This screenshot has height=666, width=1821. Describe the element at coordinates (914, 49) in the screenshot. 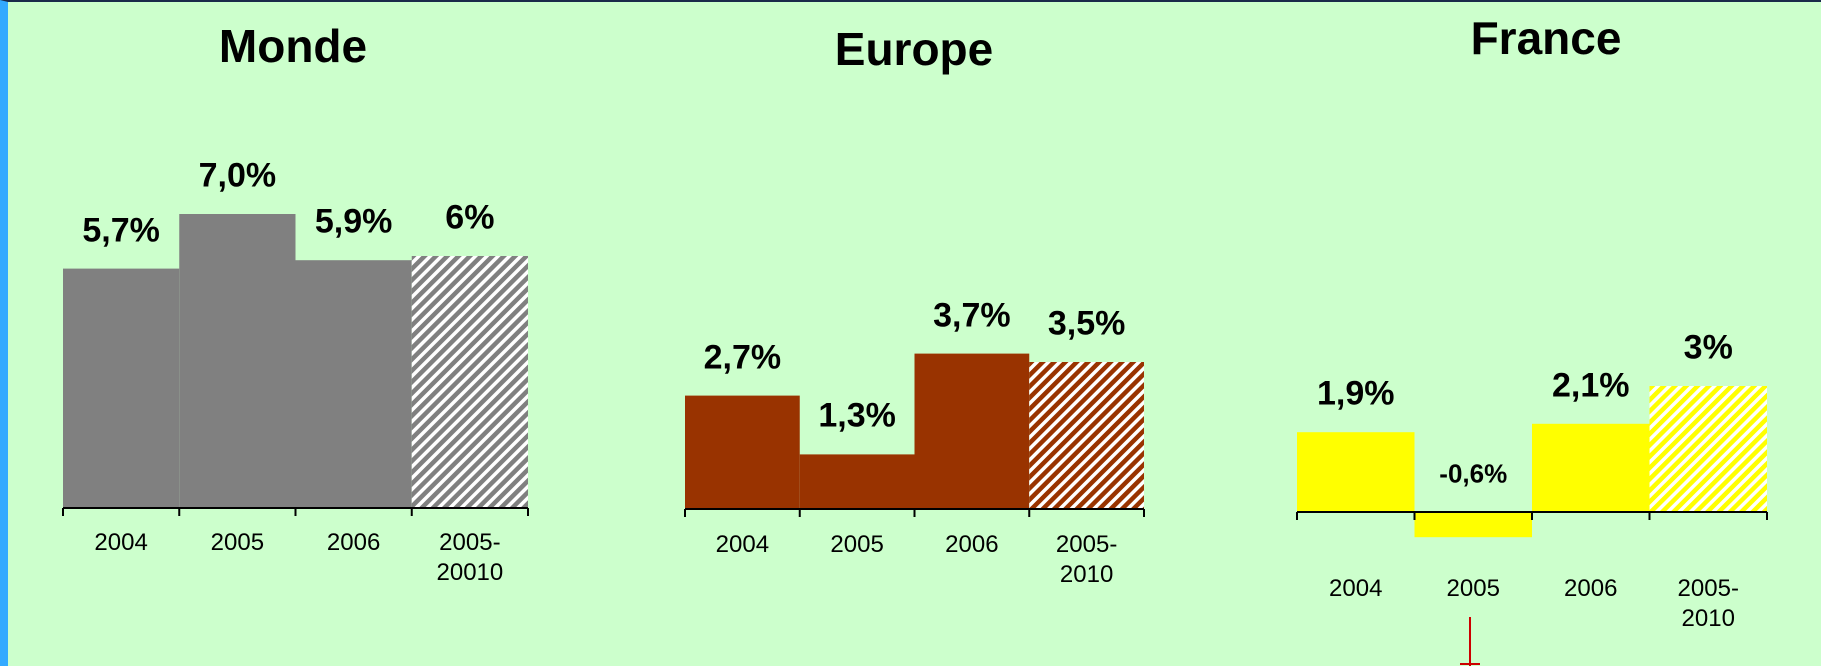

I see `chart-title: Europe` at that location.